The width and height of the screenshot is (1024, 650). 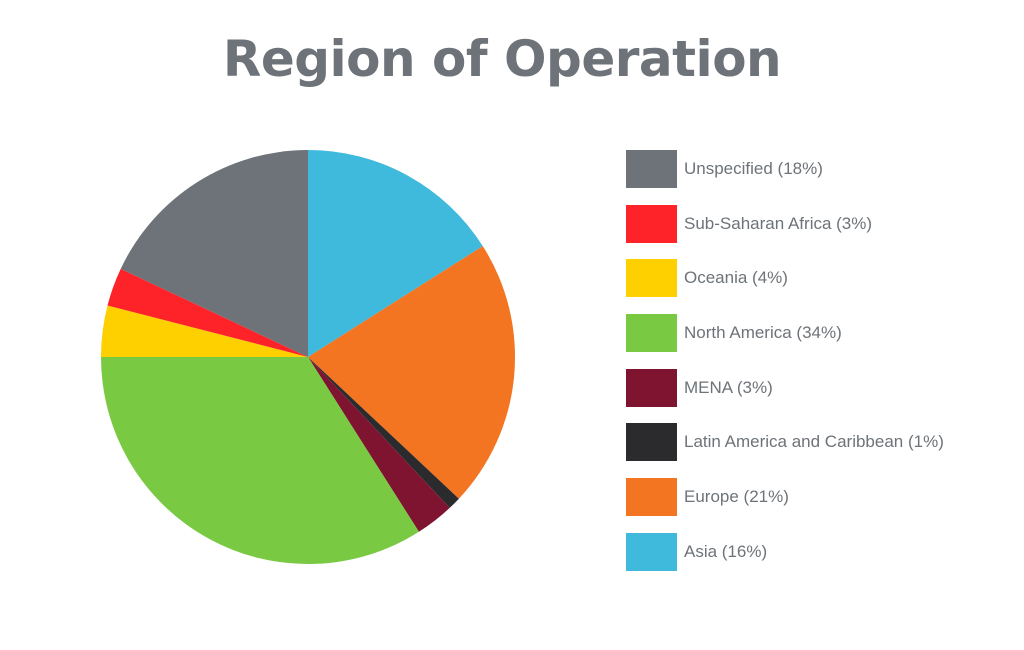 What do you see at coordinates (785, 551) in the screenshot?
I see `legend-item: Asia (16%)` at bounding box center [785, 551].